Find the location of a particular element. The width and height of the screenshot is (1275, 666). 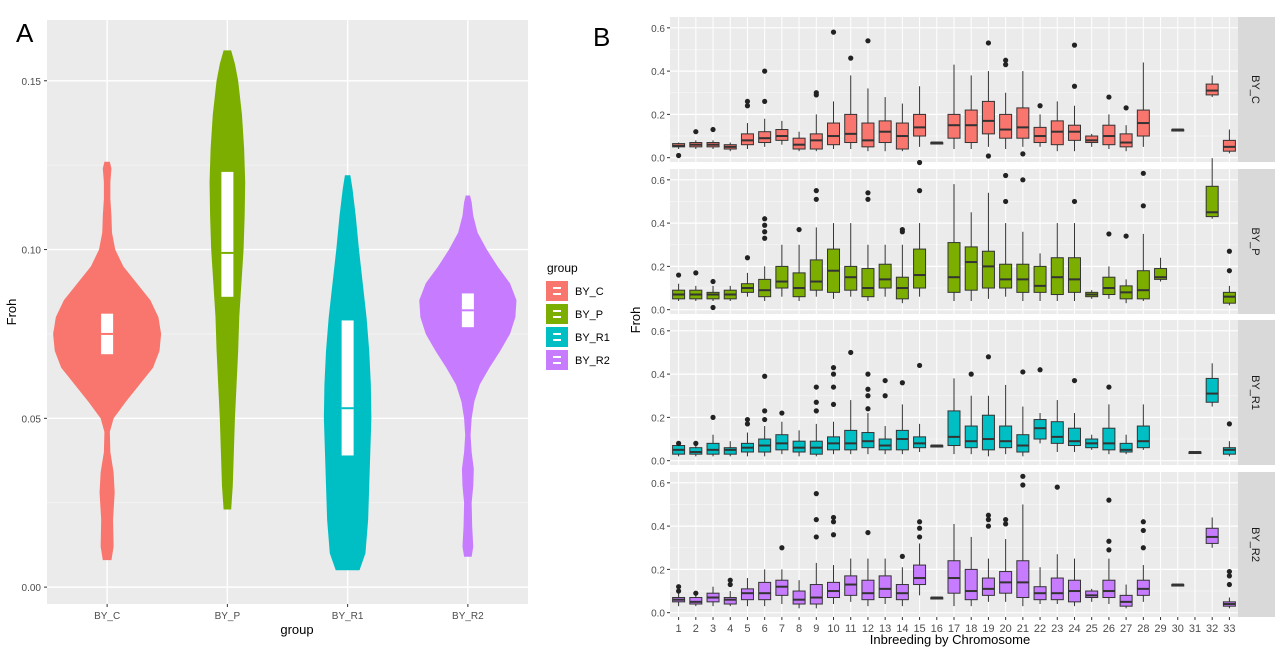

y-tick-label: 0.2 is located at coordinates (658, 418).